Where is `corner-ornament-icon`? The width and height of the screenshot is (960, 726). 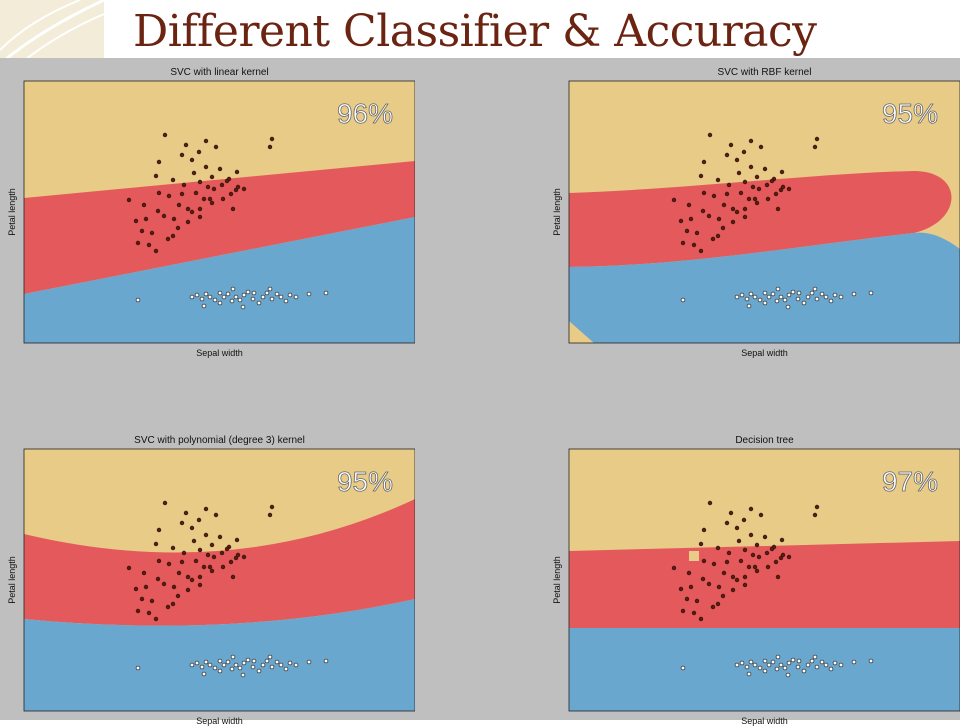 corner-ornament-icon is located at coordinates (52, 32).